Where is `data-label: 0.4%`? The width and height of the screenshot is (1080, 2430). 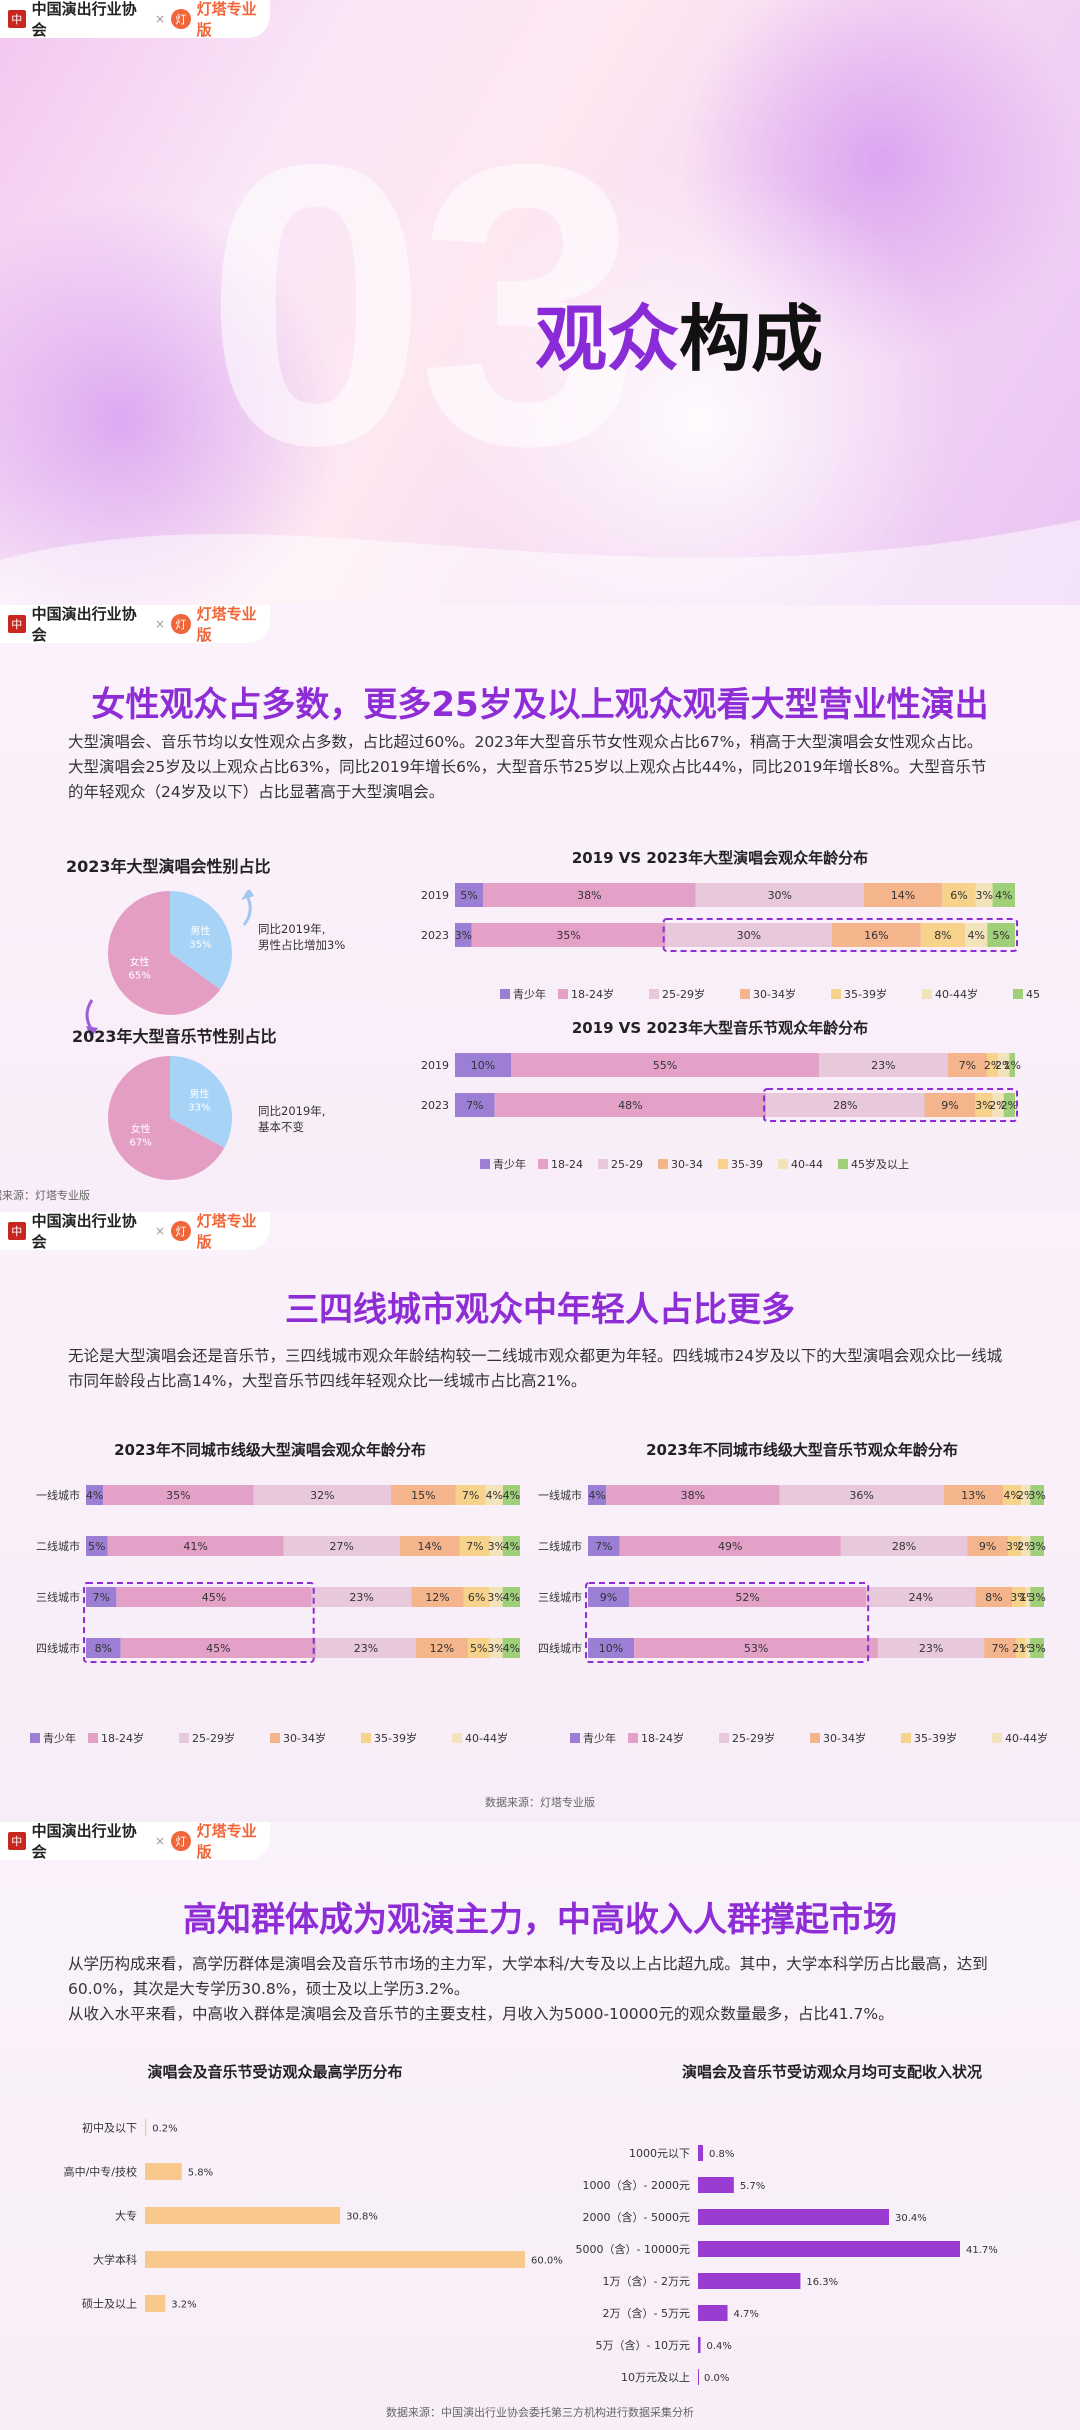
data-label: 0.4% is located at coordinates (719, 2346).